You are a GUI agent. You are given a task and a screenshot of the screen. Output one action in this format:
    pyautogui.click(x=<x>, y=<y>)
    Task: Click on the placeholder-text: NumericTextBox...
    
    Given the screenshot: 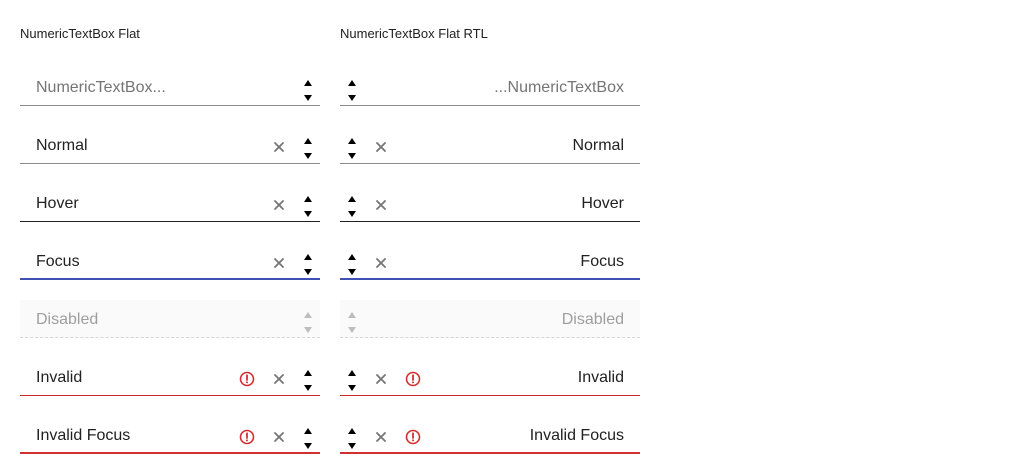 What is the action you would take?
    pyautogui.click(x=101, y=87)
    